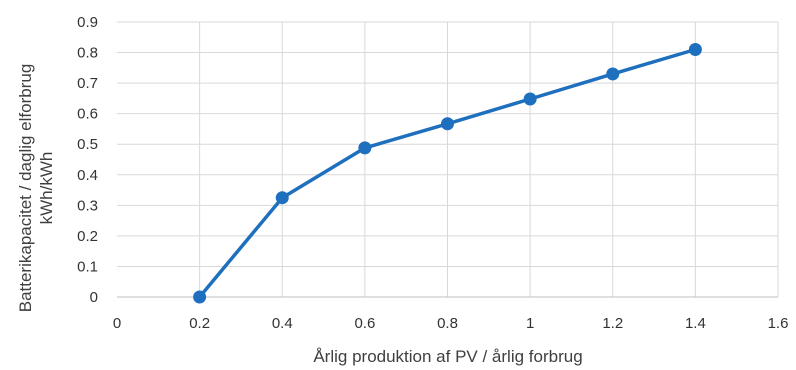 The height and width of the screenshot is (370, 796). I want to click on y-tick-label: 0.8, so click(87, 53).